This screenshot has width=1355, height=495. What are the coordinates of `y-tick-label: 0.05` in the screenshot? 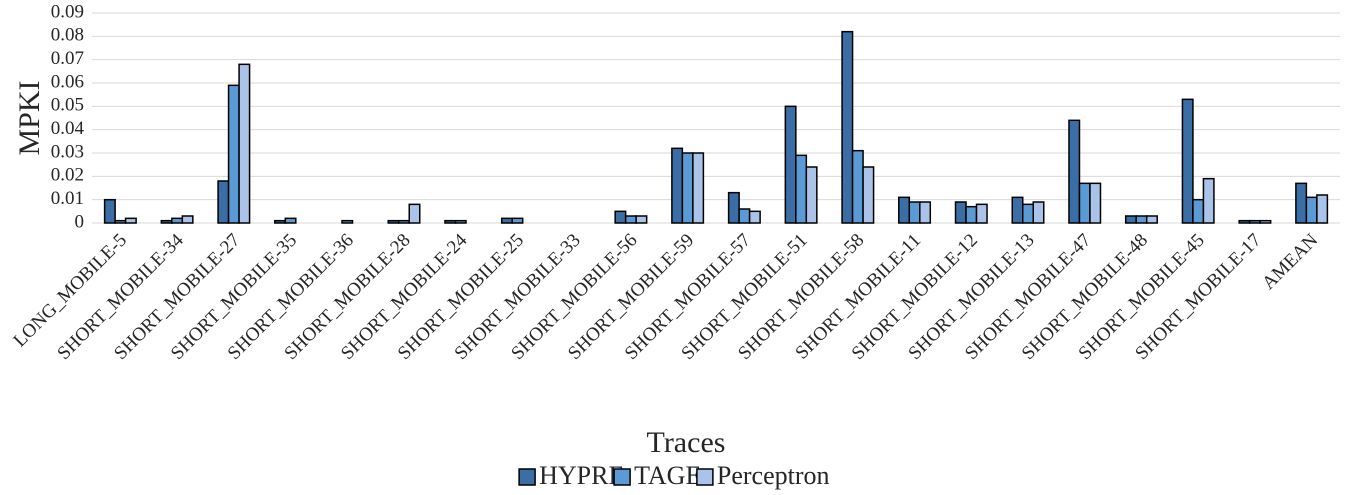 It's located at (67, 105).